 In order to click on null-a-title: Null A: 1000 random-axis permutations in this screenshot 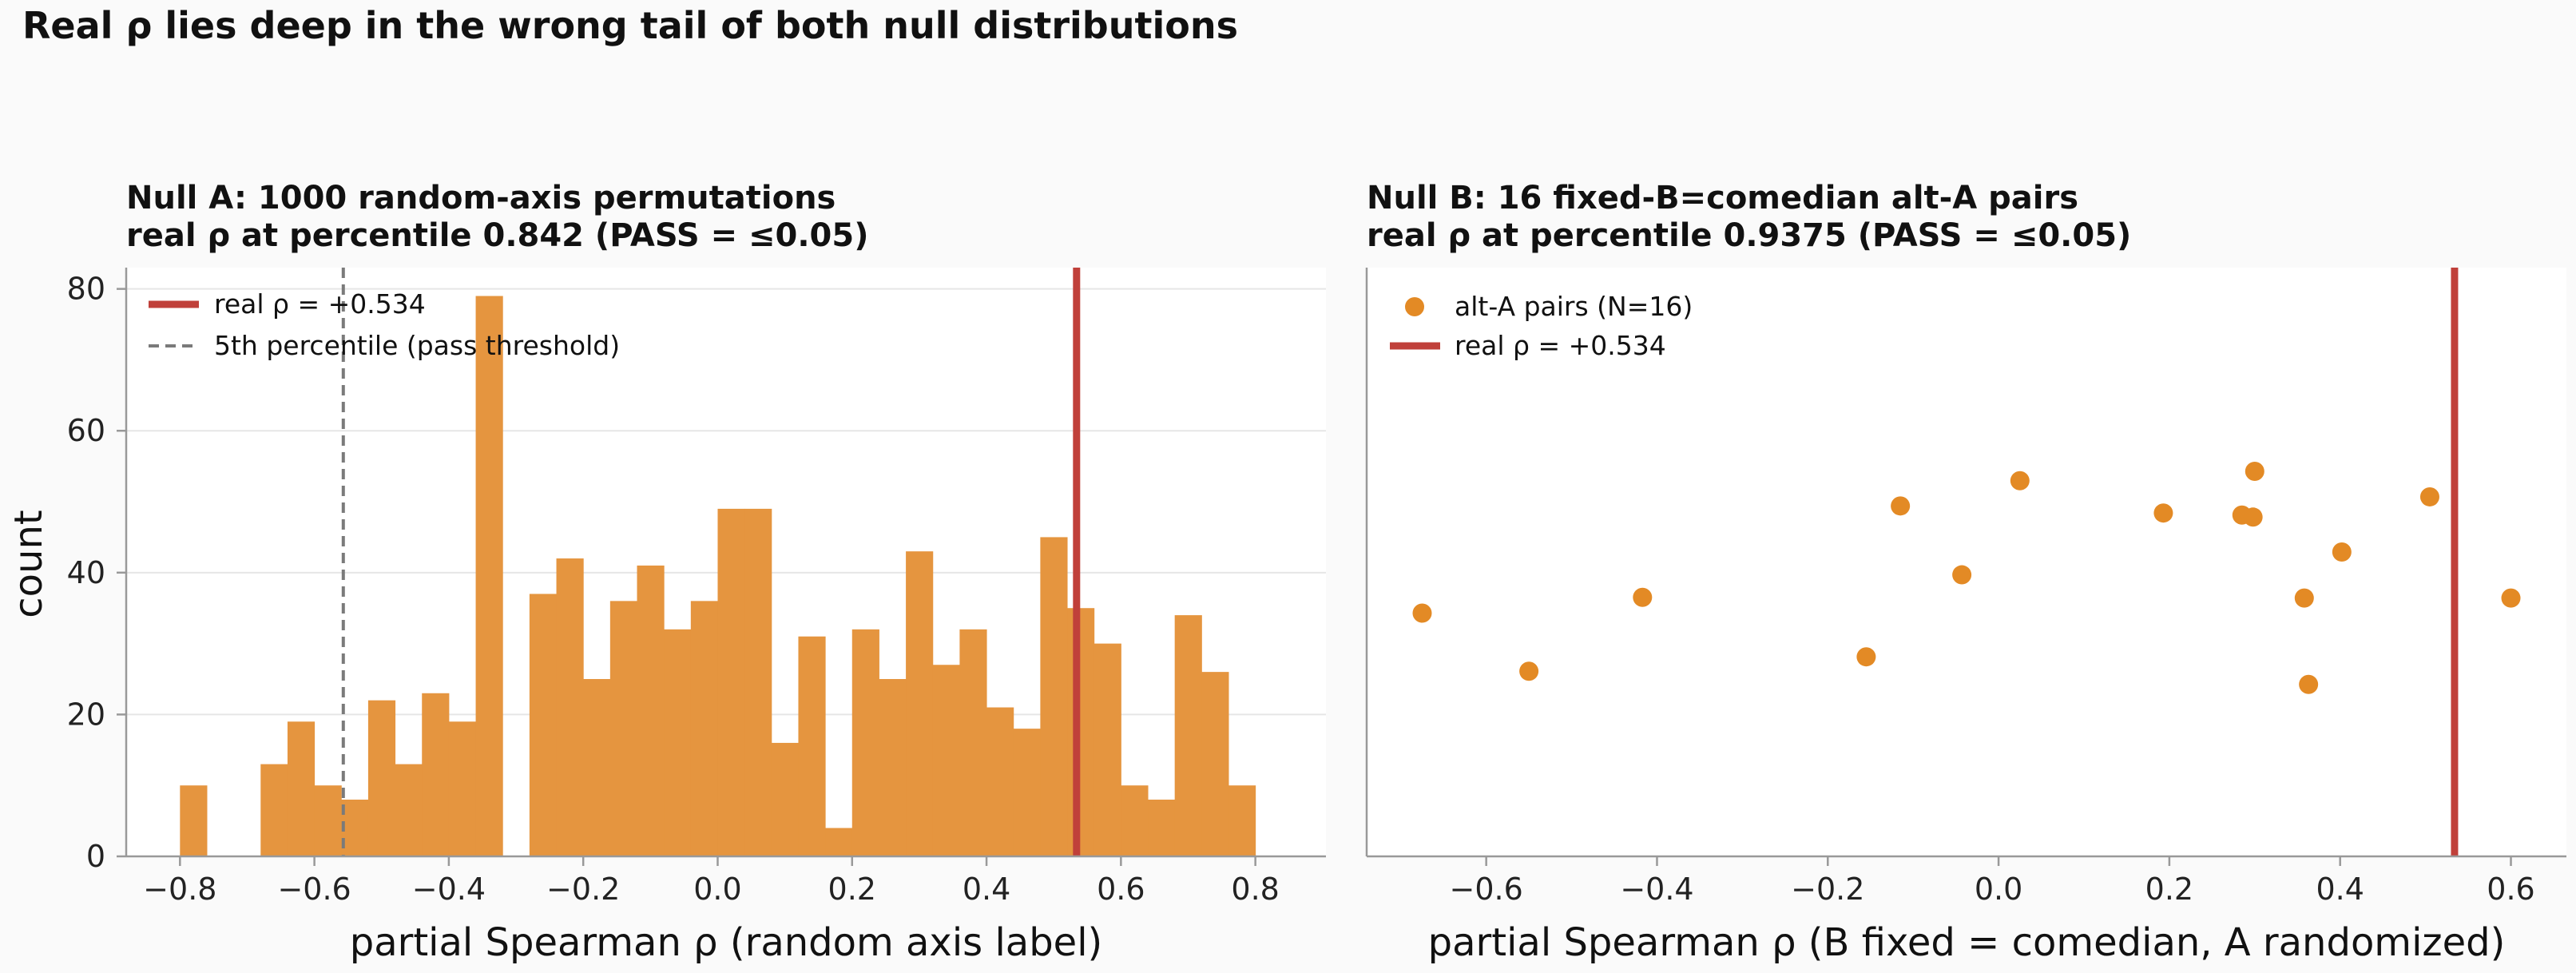, I will do `click(481, 198)`.